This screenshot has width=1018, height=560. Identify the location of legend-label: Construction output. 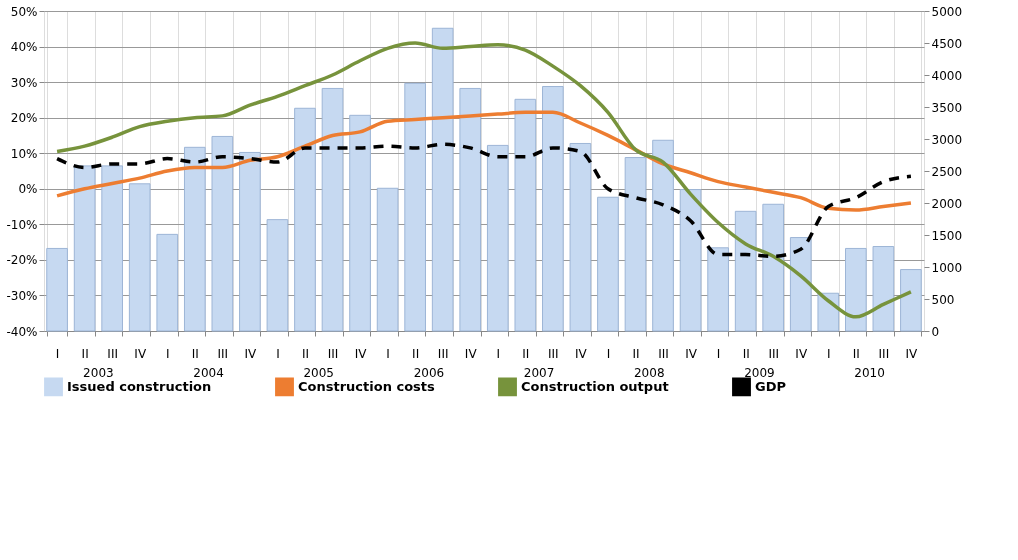
(595, 386).